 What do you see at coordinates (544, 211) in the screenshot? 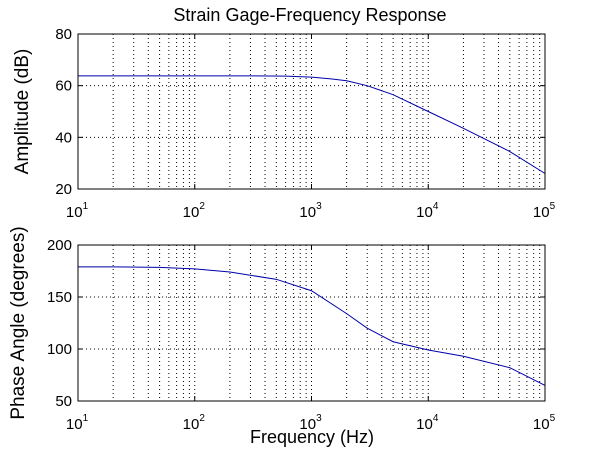
I see `chart-0-x-tick-label: 10⁵` at bounding box center [544, 211].